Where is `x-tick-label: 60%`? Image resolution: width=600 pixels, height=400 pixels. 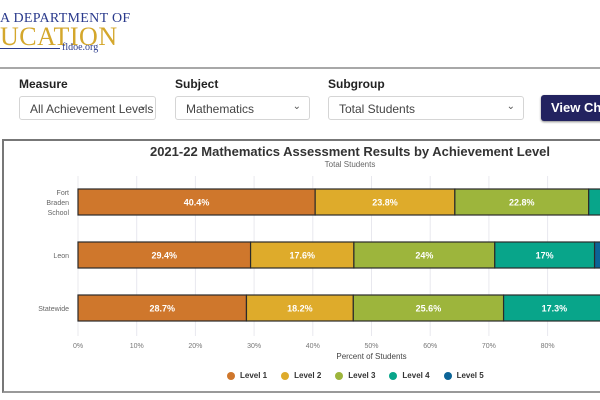 x-tick-label: 60% is located at coordinates (430, 346).